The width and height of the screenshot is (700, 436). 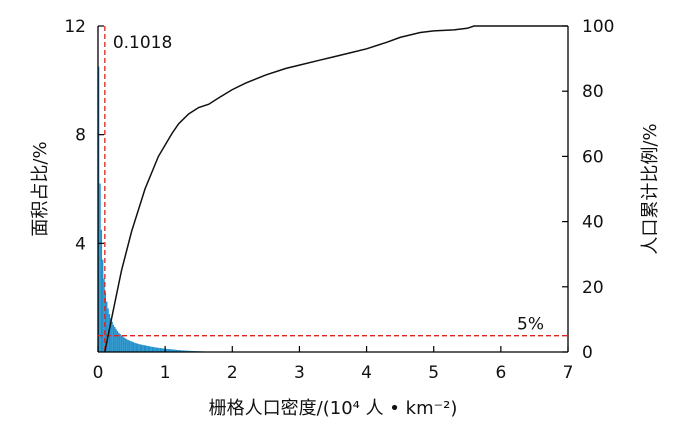 I want to click on y-left-tick-label: 12, so click(x=75, y=27).